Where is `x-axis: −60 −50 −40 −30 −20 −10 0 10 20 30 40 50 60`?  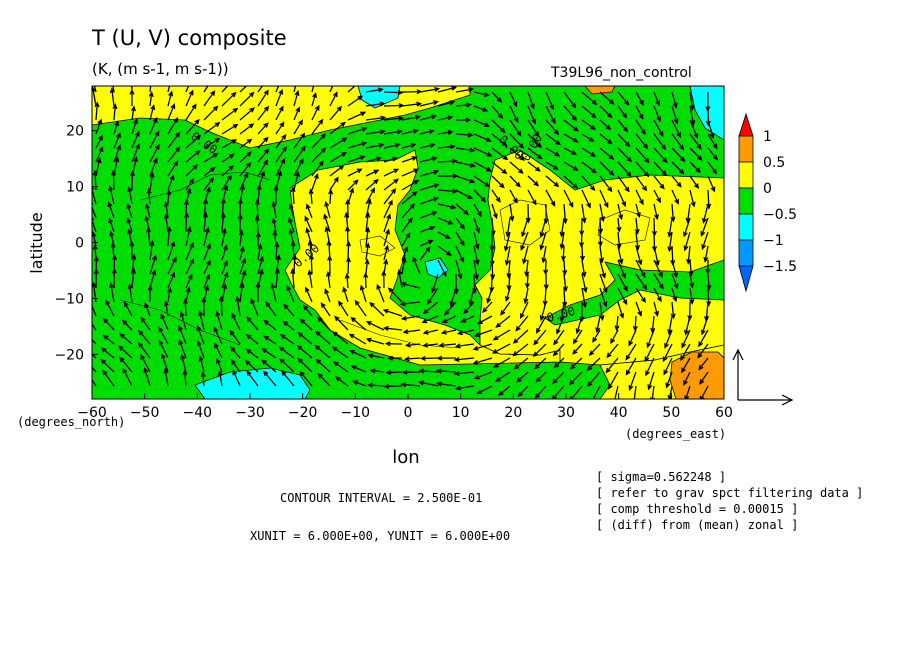 x-axis: −60 −50 −40 −30 −20 −10 0 10 20 30 40 50 60 is located at coordinates (405, 407).